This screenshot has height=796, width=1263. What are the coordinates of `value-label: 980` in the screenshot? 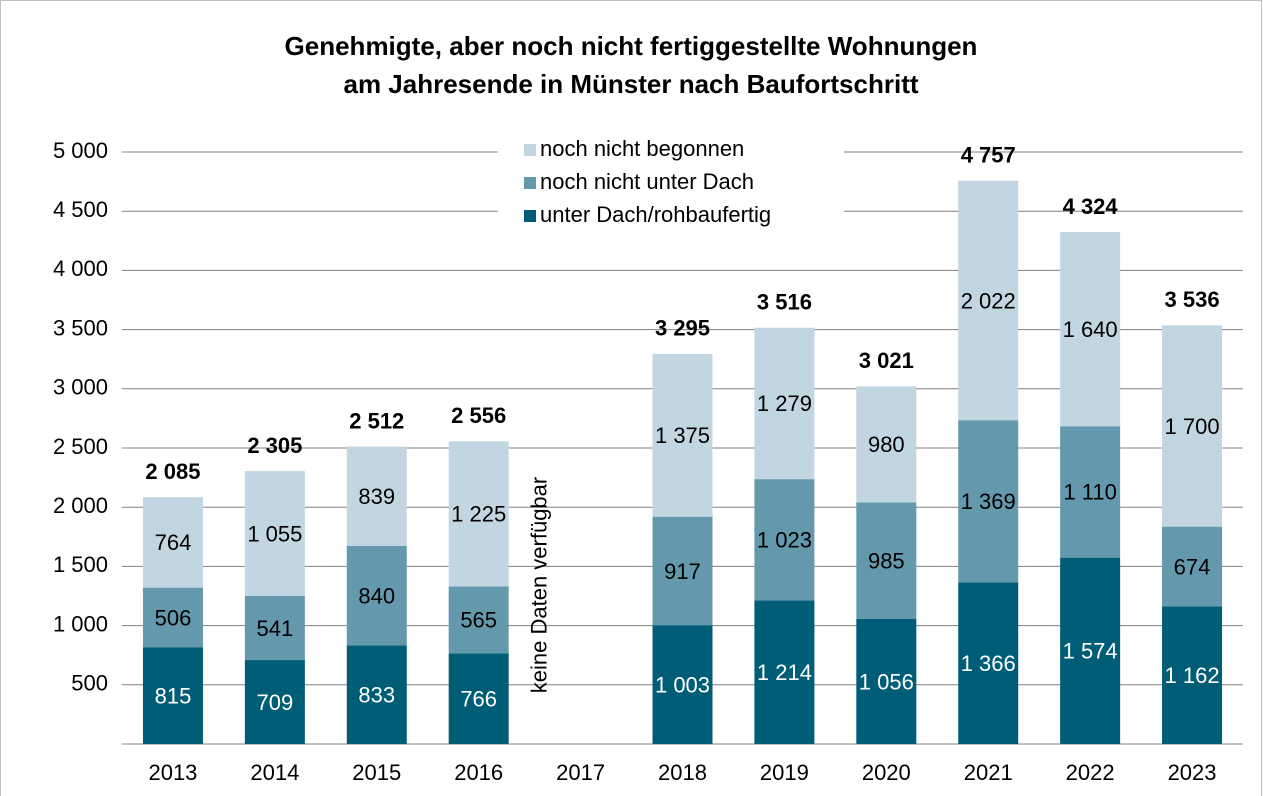 It's located at (886, 444).